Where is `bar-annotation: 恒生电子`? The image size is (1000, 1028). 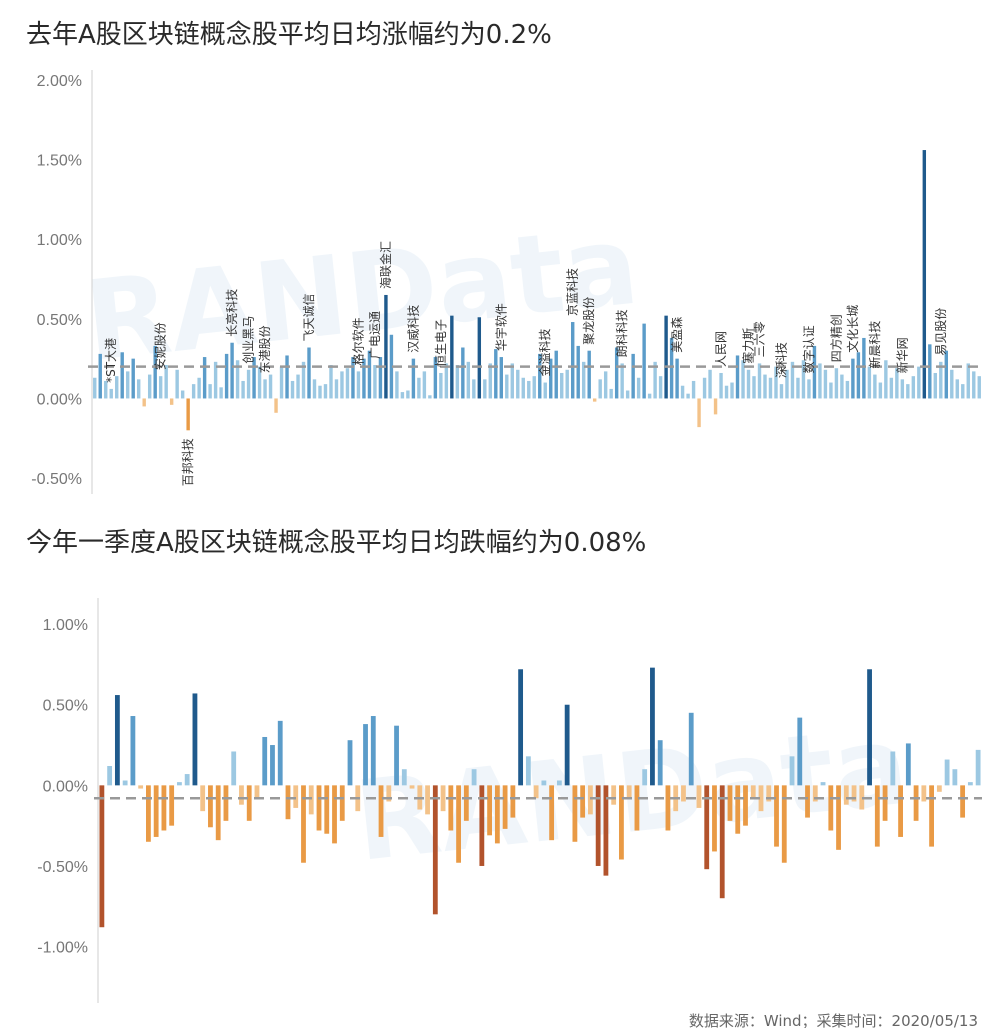 bar-annotation: 恒生电子 is located at coordinates (441, 343).